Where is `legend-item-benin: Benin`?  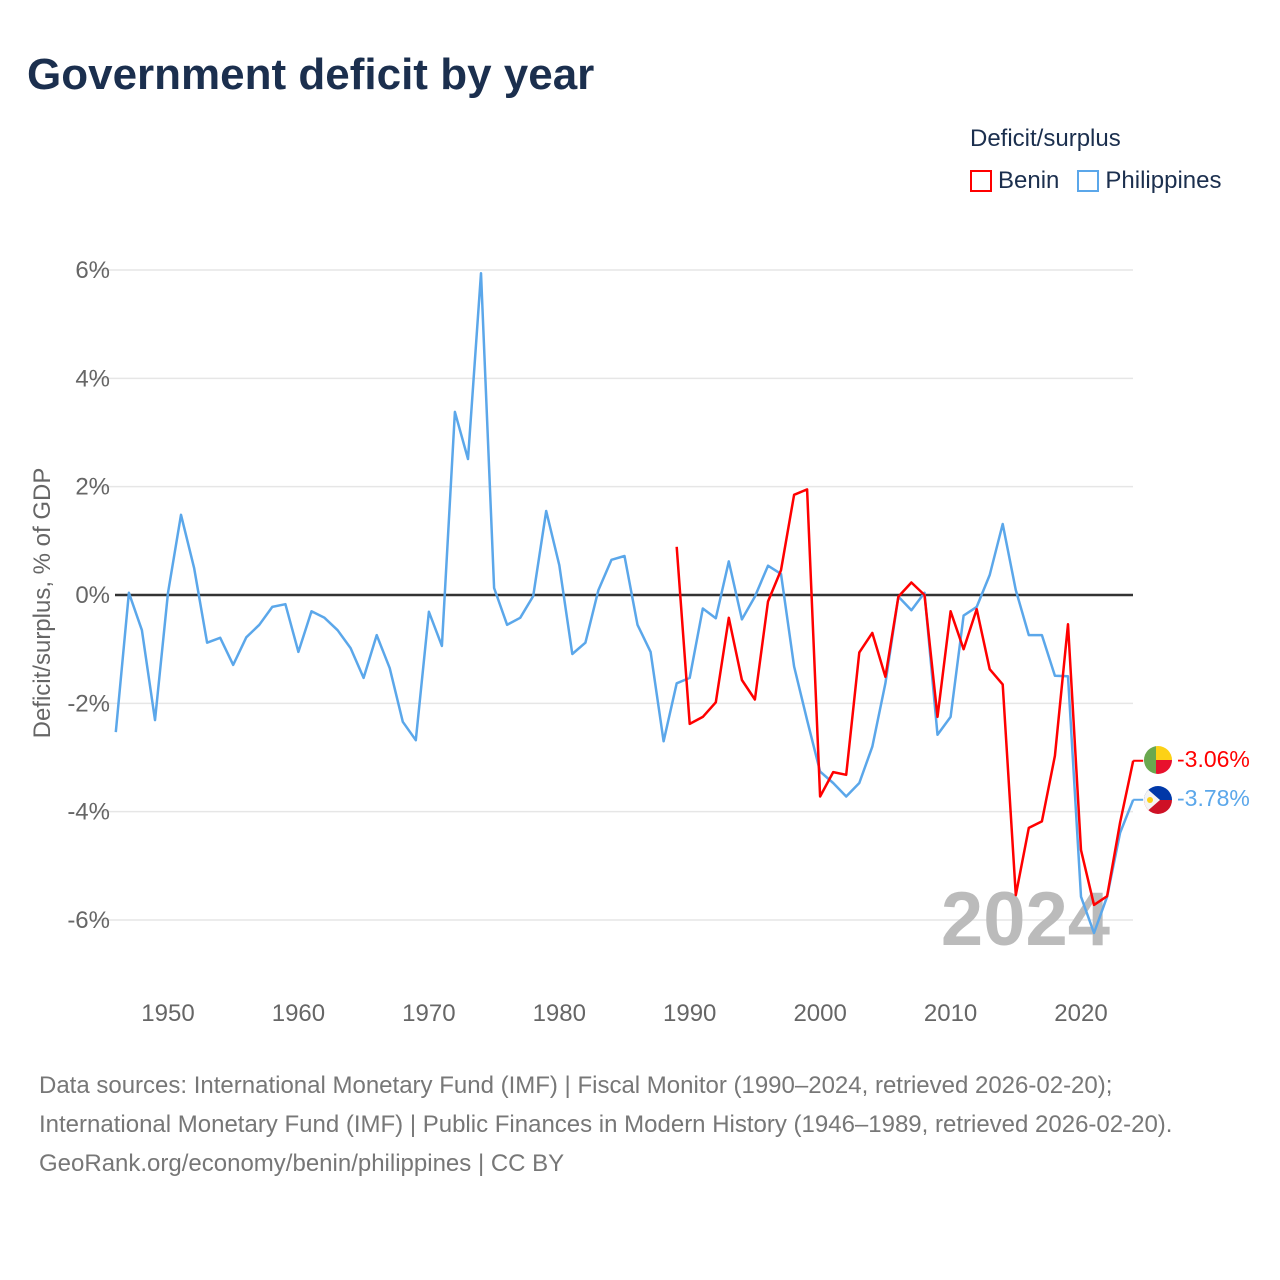 legend-item-benin: Benin is located at coordinates (1014, 181).